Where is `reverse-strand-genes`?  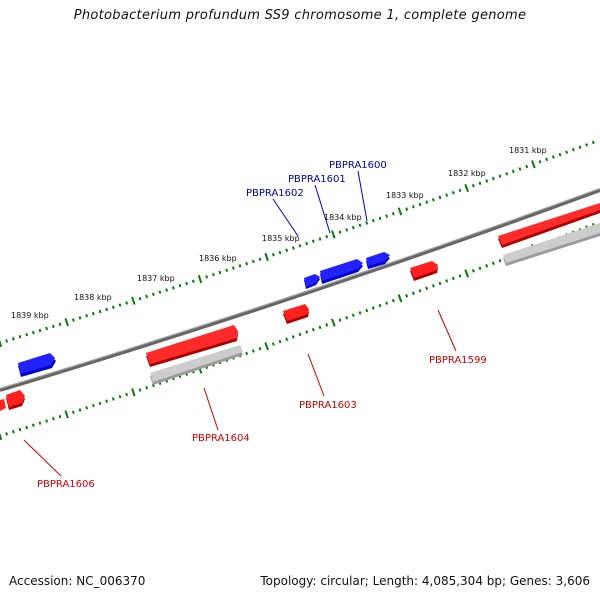 reverse-strand-genes is located at coordinates (204, 314).